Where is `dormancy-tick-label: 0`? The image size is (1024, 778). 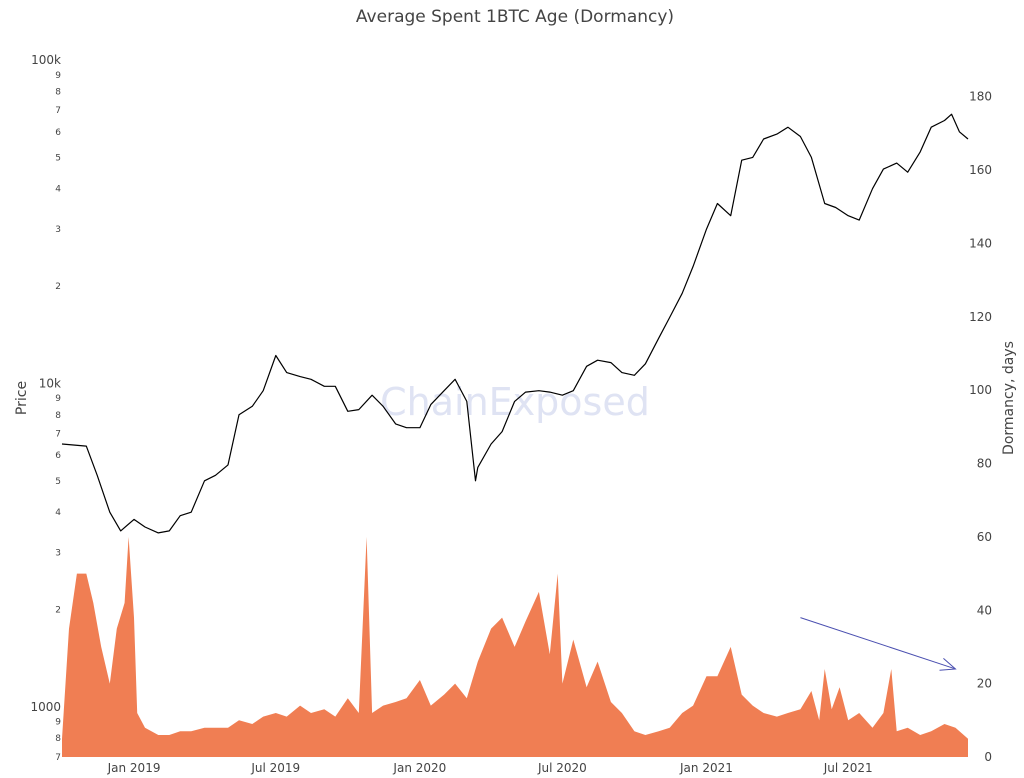
dormancy-tick-label: 0 is located at coordinates (988, 757).